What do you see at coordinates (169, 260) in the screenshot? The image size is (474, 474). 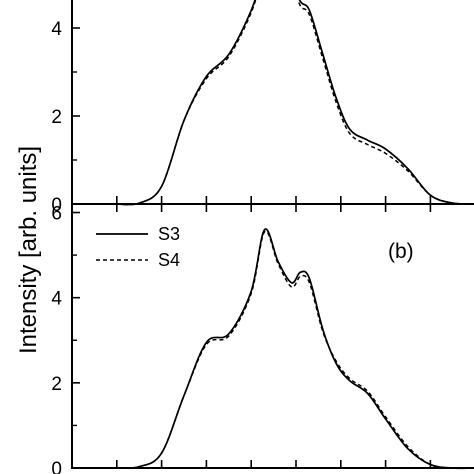 I see `legend-label-S4: S4` at bounding box center [169, 260].